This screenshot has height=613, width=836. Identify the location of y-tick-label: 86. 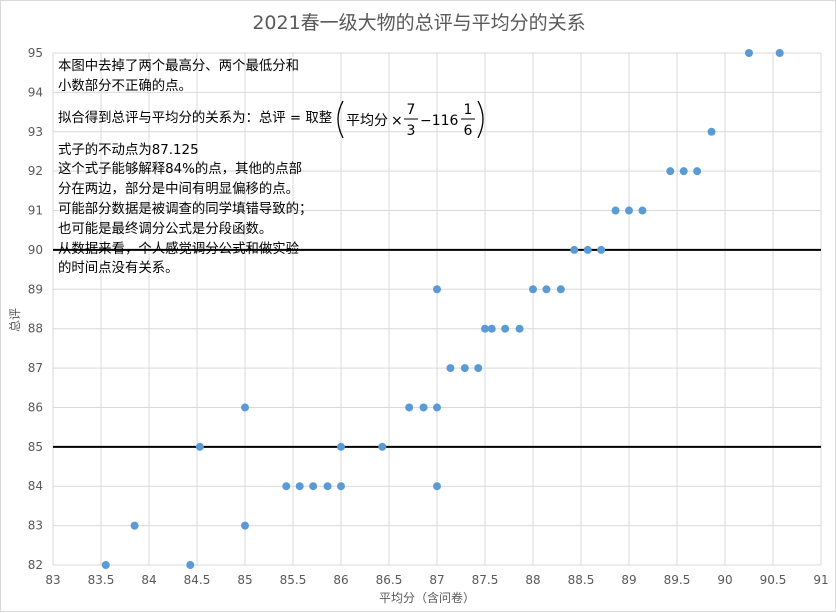
(35, 407).